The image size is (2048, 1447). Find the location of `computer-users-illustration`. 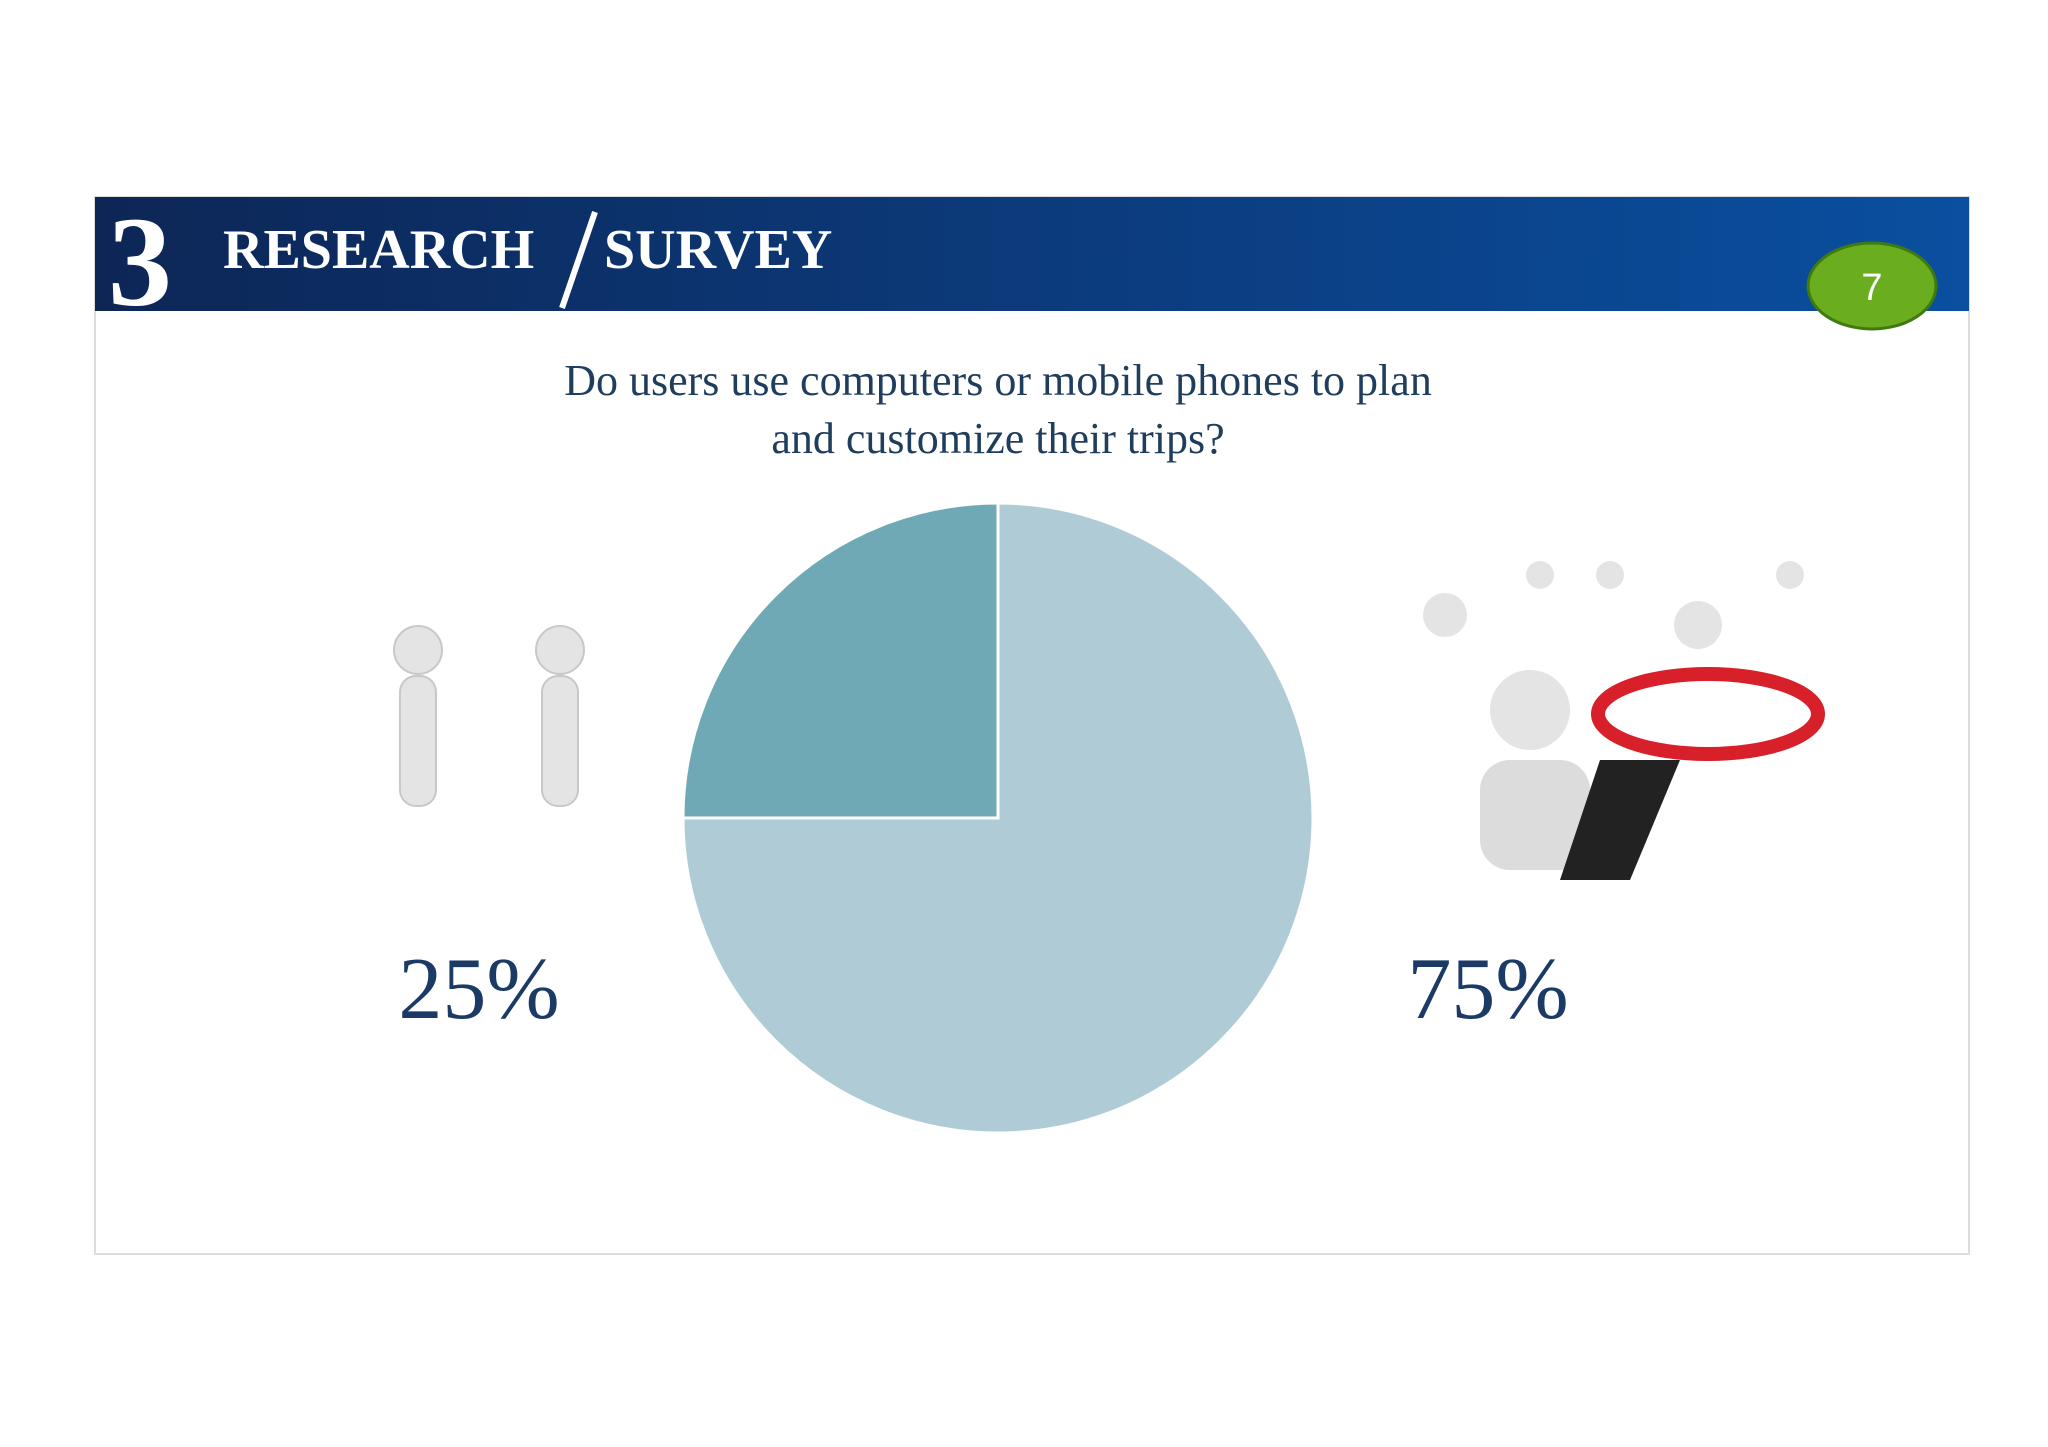

computer-users-illustration is located at coordinates (1624, 720).